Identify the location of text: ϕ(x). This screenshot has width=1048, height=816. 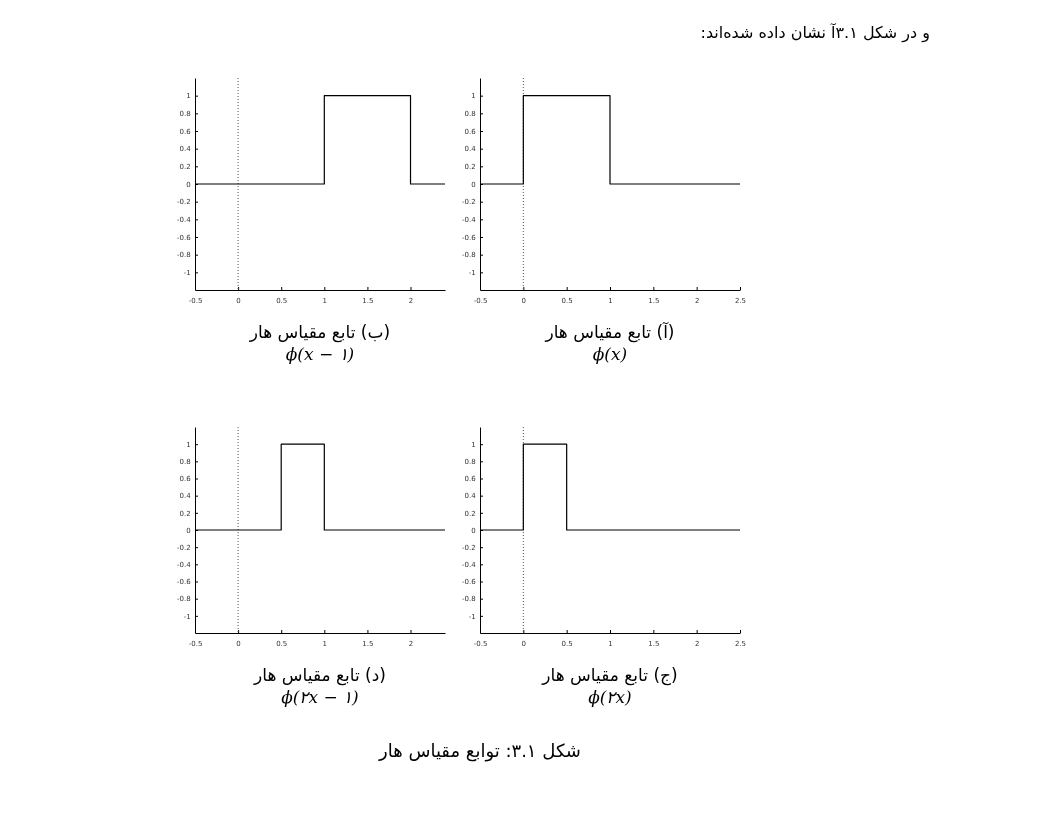
(610, 354).